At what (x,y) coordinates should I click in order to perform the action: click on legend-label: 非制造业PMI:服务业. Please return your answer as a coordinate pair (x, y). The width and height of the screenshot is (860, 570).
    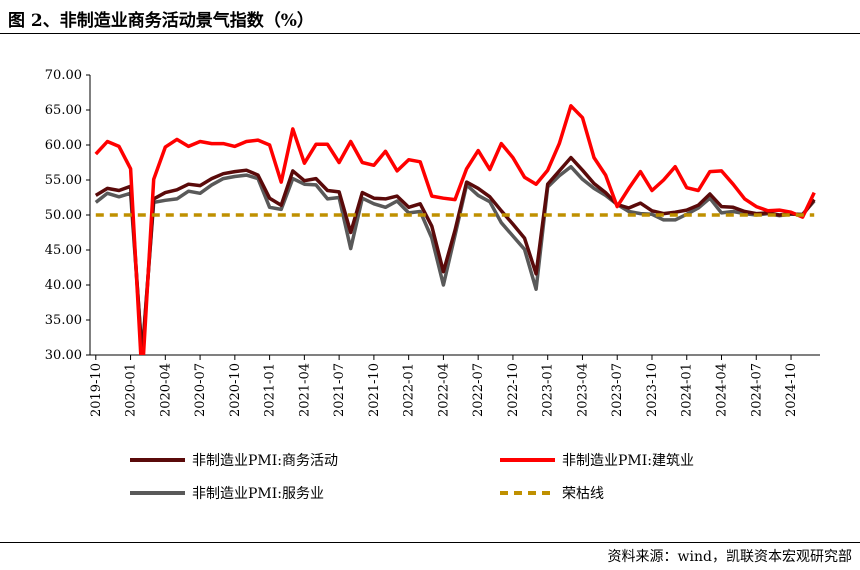
    Looking at the image, I should click on (258, 494).